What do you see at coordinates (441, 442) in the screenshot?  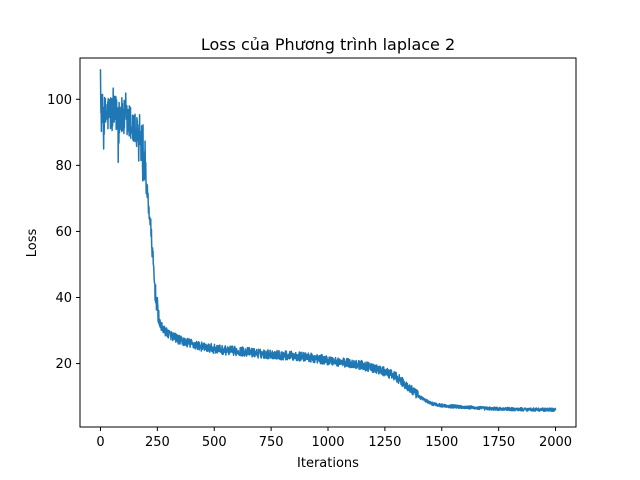 I see `x-tick-label: 1500` at bounding box center [441, 442].